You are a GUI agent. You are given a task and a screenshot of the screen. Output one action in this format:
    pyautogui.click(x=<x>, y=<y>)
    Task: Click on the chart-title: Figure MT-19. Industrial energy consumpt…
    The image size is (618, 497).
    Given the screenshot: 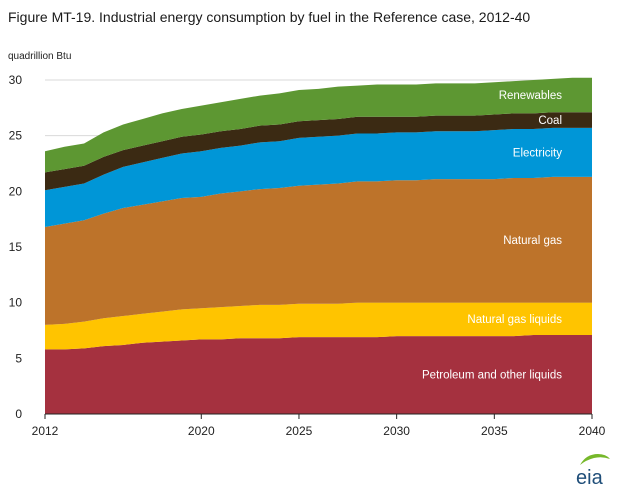 What is the action you would take?
    pyautogui.click(x=269, y=17)
    